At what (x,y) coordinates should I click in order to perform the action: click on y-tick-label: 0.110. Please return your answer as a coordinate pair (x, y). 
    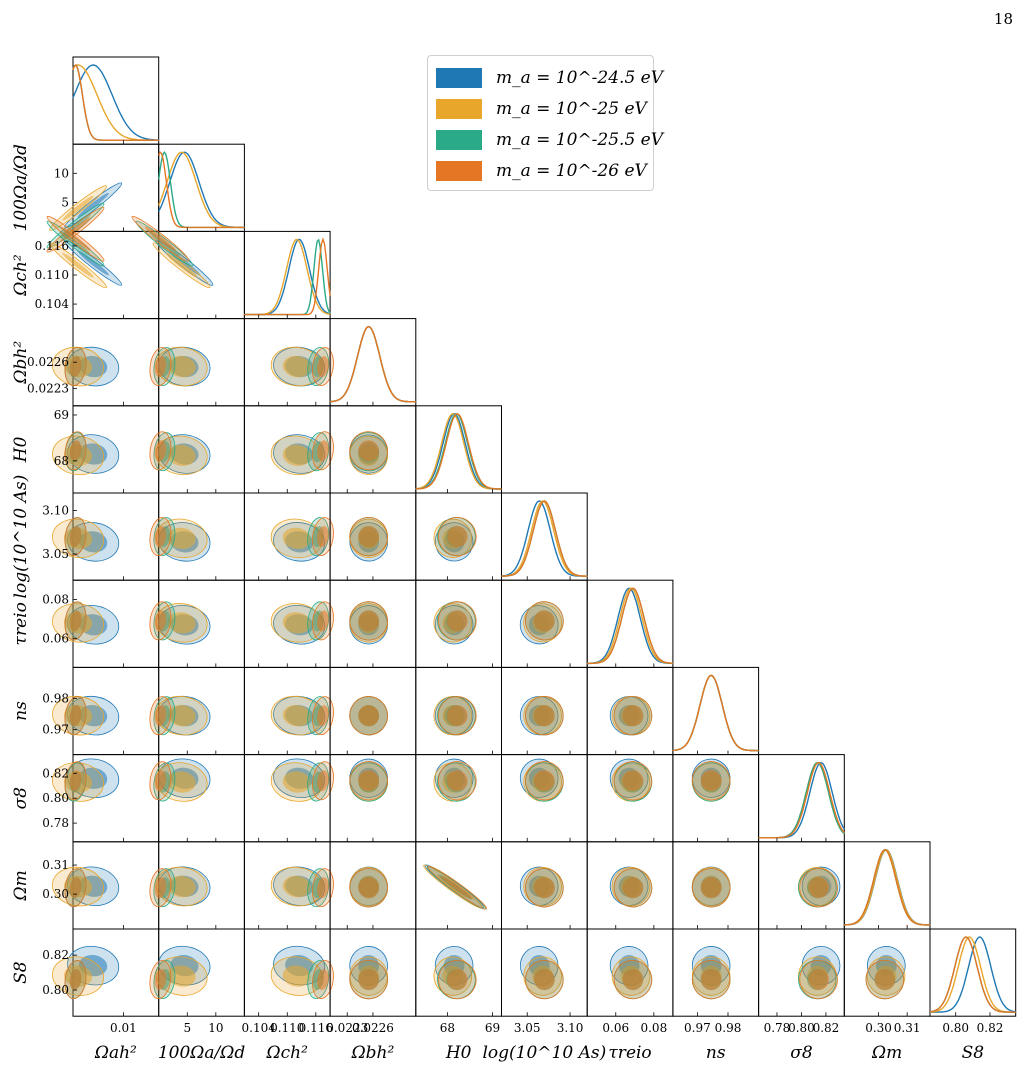
    Looking at the image, I should click on (52, 275).